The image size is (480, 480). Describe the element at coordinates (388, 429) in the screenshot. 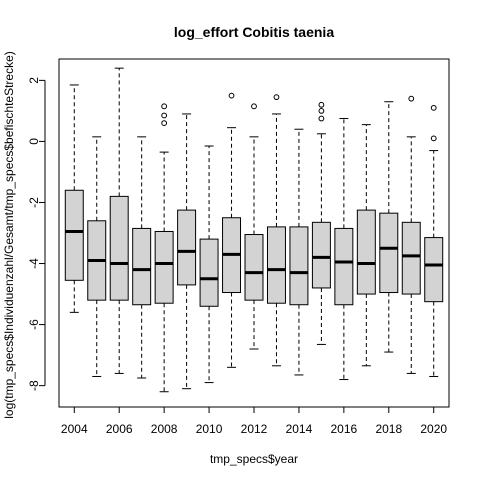

I see `x-tick-label: 2018` at that location.